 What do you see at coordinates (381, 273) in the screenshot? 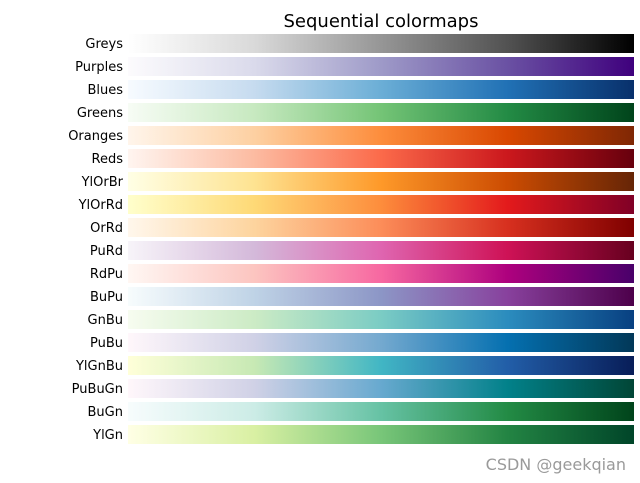
I see `colormap-strip-rdpu` at bounding box center [381, 273].